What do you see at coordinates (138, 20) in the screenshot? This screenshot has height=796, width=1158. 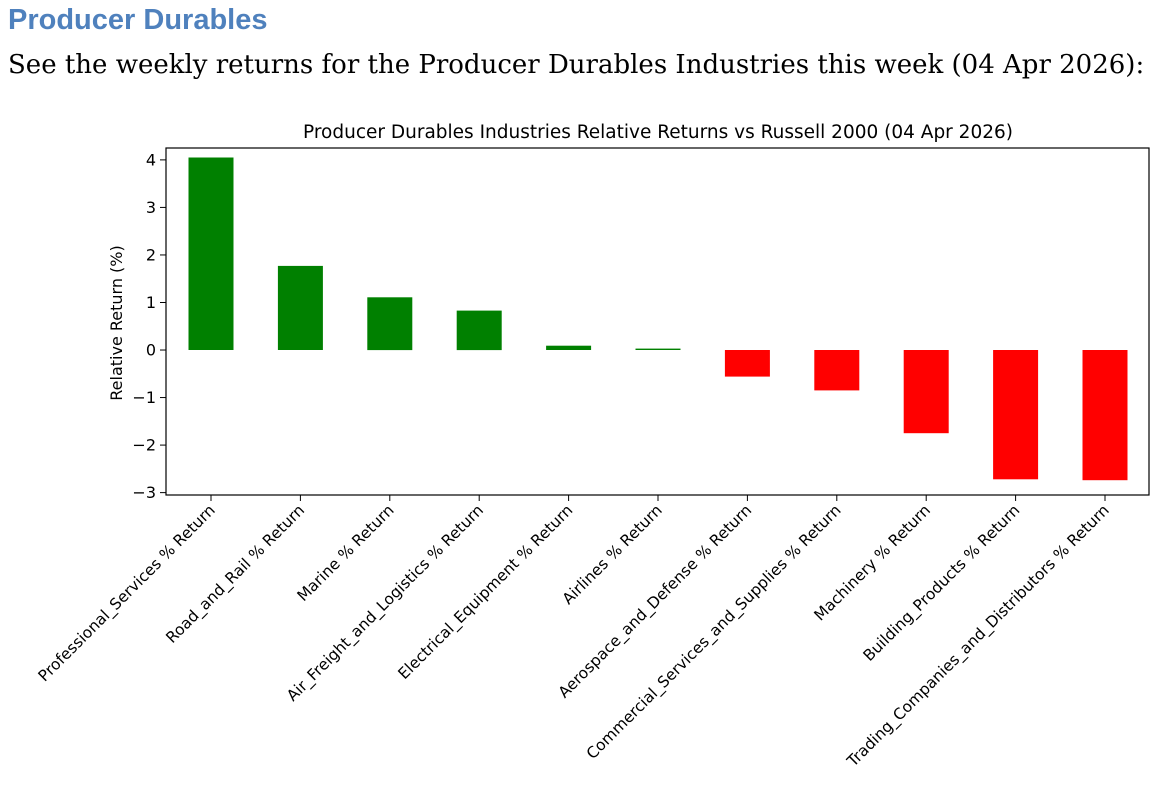 I see `section-heading: Producer Durables` at bounding box center [138, 20].